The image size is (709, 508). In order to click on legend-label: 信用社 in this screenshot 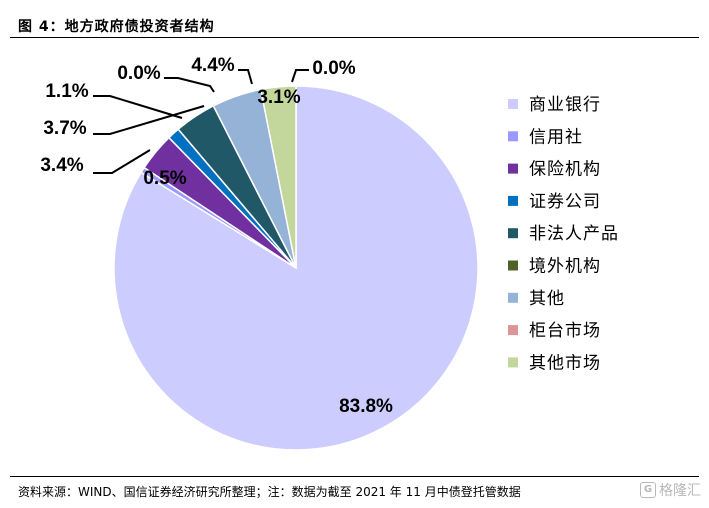, I will do `click(556, 137)`.